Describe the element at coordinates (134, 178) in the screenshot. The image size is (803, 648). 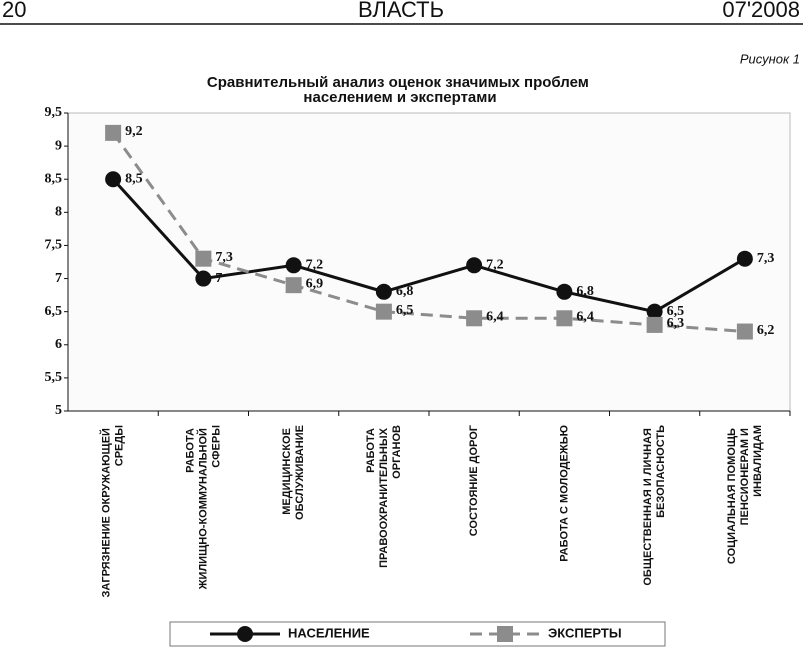
I see `data-label: 8,5` at that location.